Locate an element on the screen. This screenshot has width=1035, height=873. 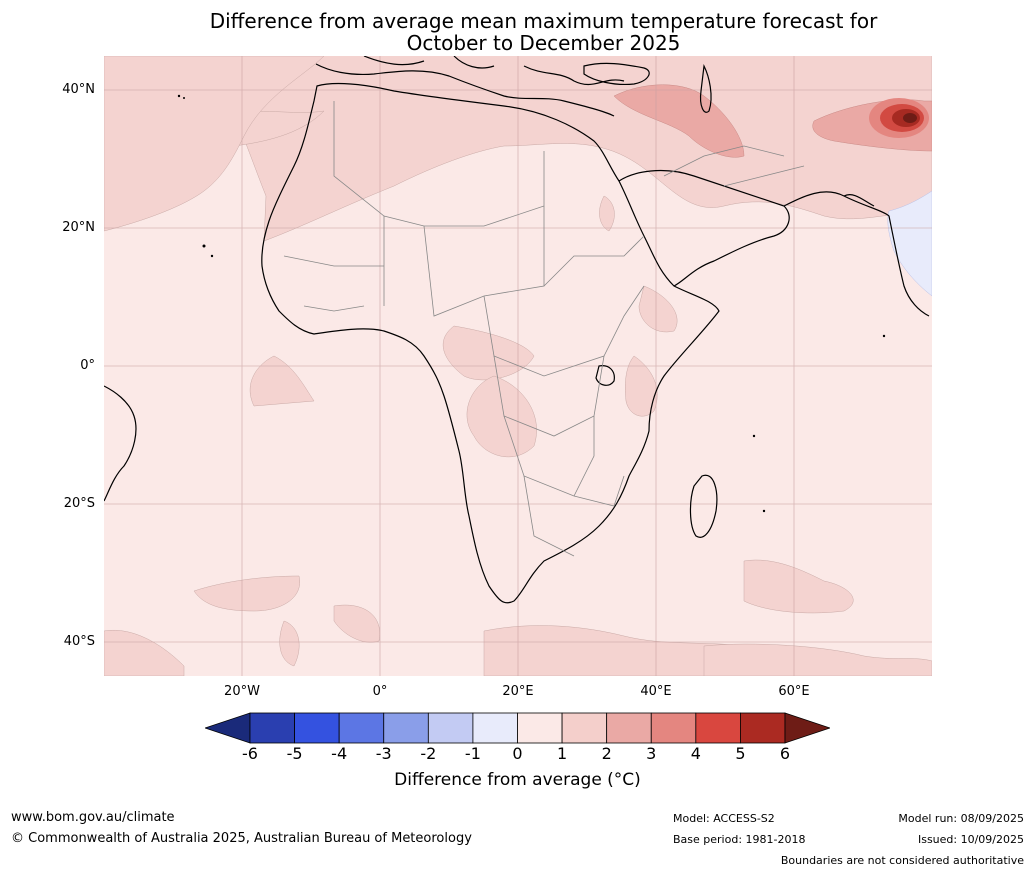
colorbar-tick-label: -3 is located at coordinates (383, 753).